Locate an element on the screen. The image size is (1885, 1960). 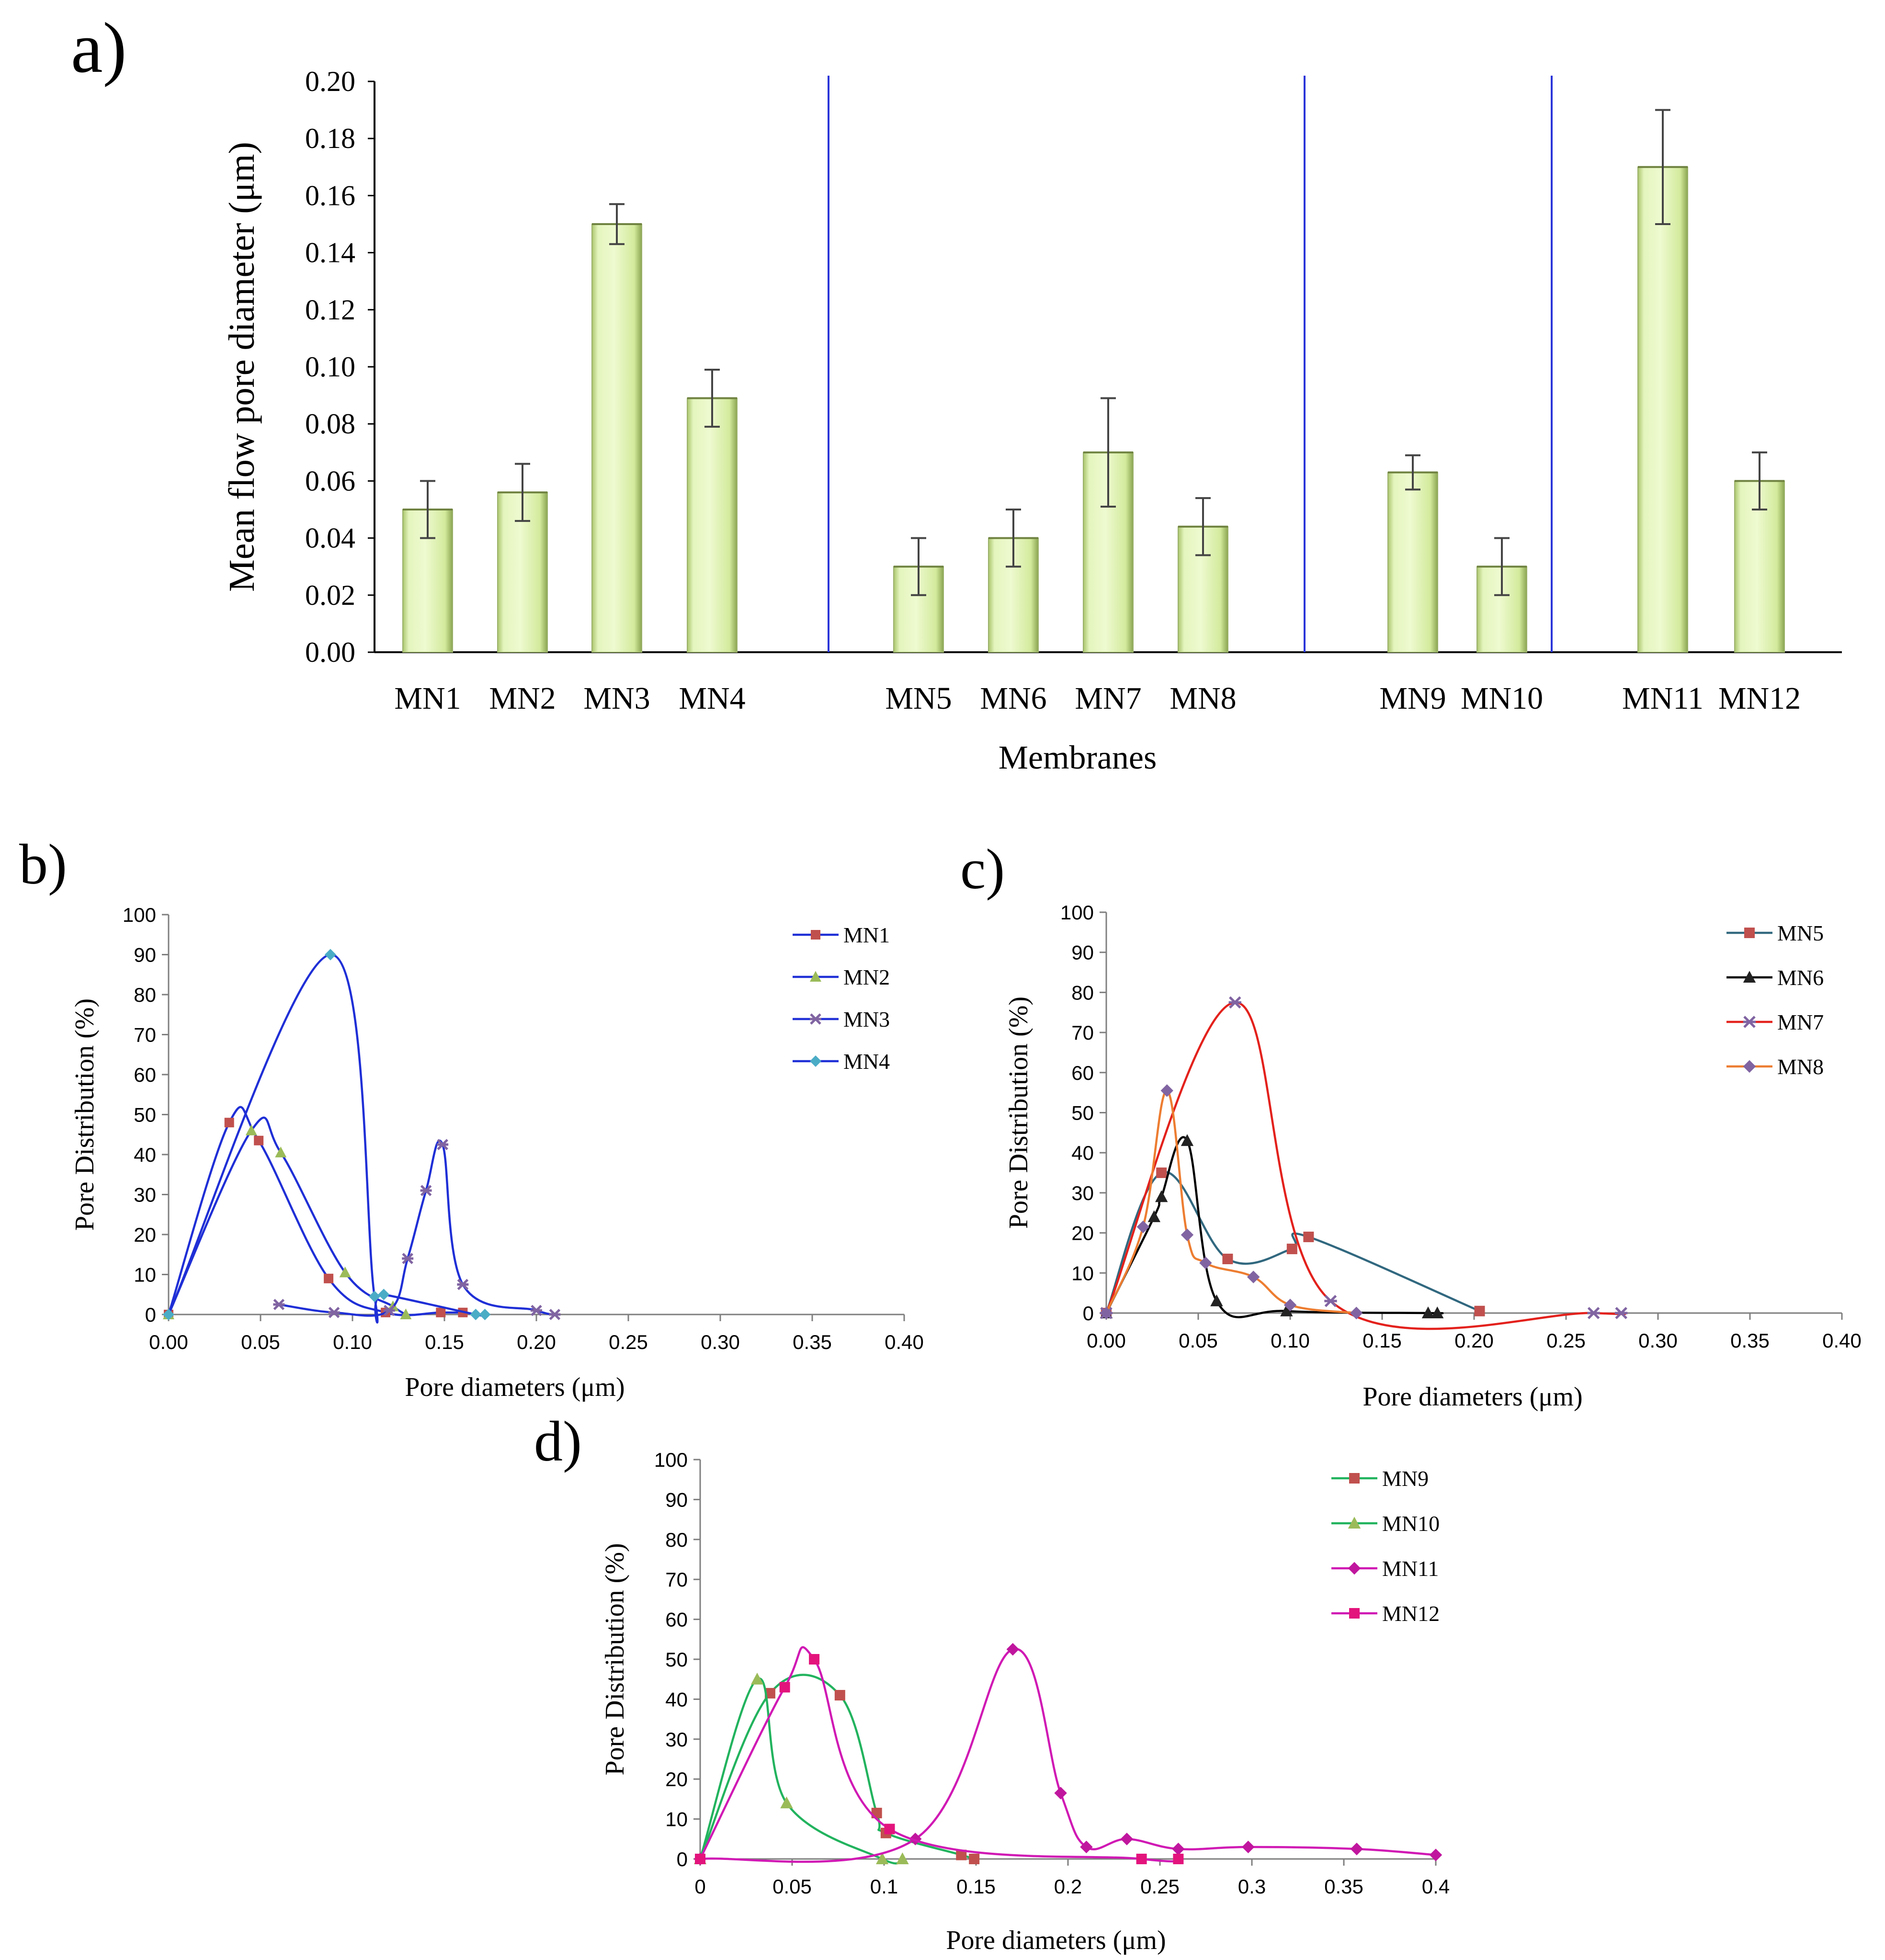
x-tick-label: 0.05 is located at coordinates (260, 1342).